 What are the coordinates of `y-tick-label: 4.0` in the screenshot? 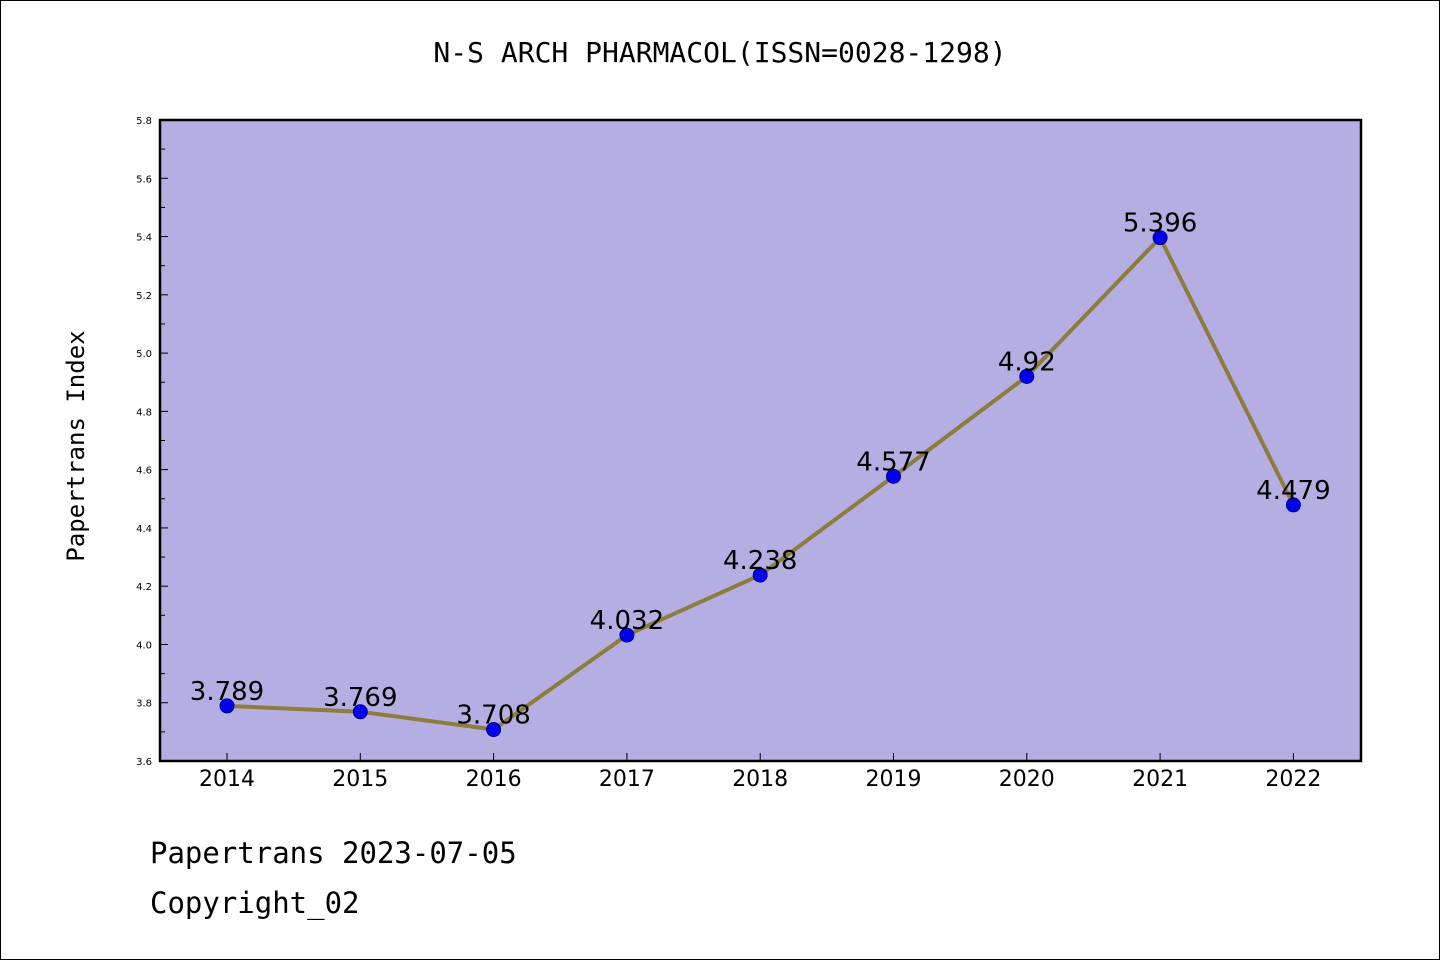 It's located at (144, 645).